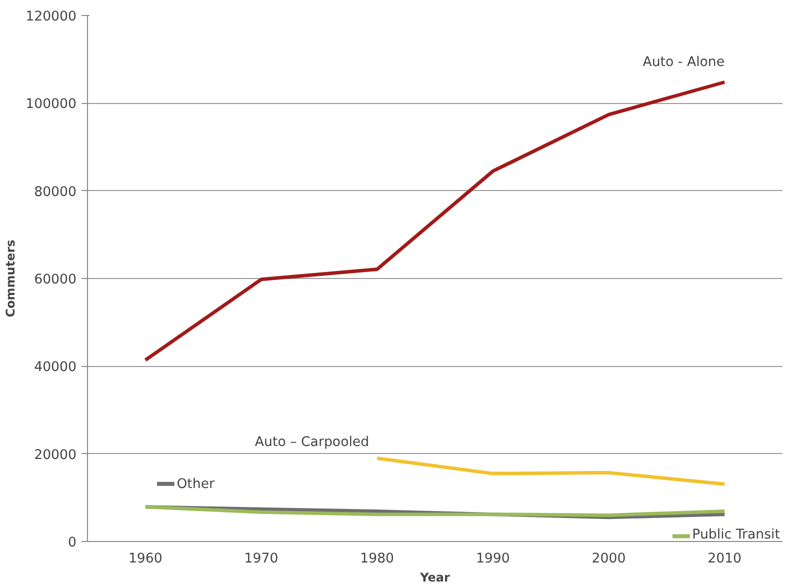 The width and height of the screenshot is (787, 587). What do you see at coordinates (11, 279) in the screenshot?
I see `y-axis-title: Commuters` at bounding box center [11, 279].